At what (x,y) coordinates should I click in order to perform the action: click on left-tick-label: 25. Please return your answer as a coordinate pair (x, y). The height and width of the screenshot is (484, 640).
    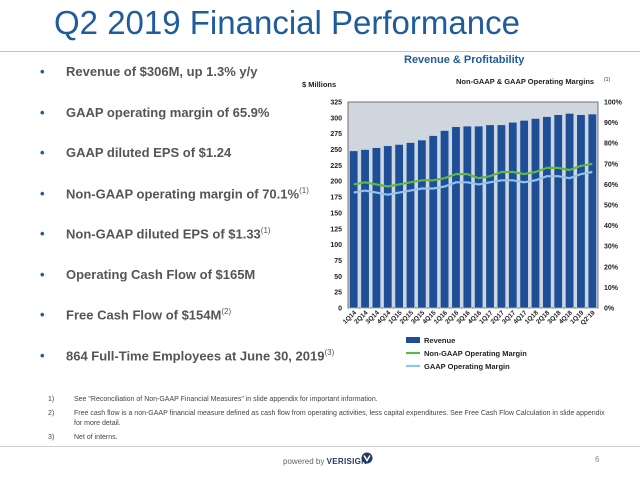
    Looking at the image, I should click on (338, 293).